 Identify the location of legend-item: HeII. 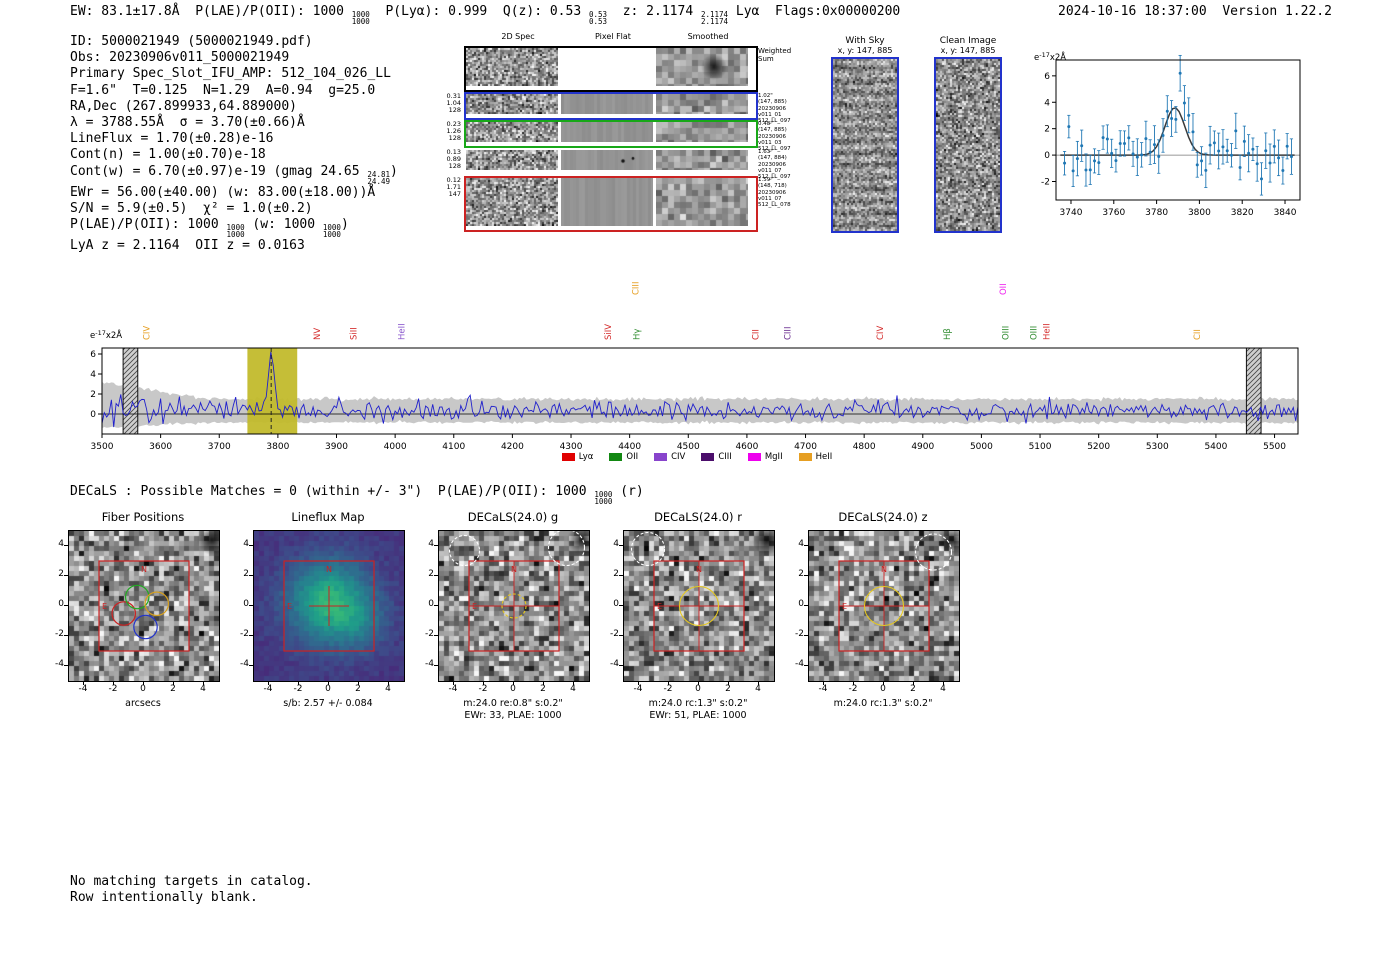
(815, 457).